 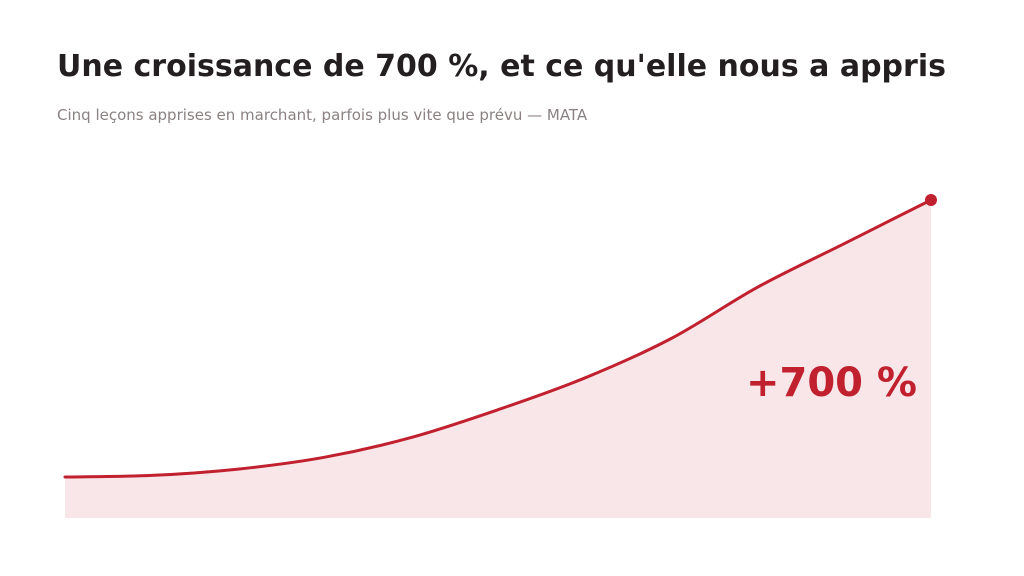 I want to click on end-point-marker, so click(x=931, y=200).